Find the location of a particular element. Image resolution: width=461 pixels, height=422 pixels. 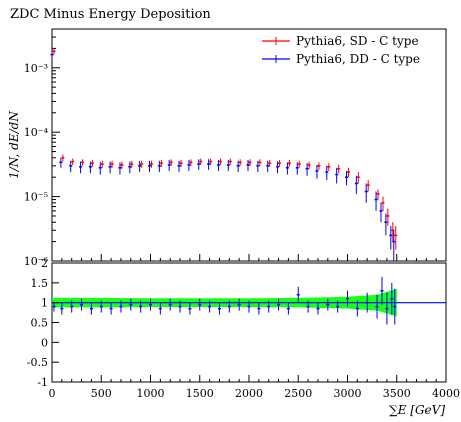

chart-title: ZDC Minus Energy Deposition is located at coordinates (110, 14).